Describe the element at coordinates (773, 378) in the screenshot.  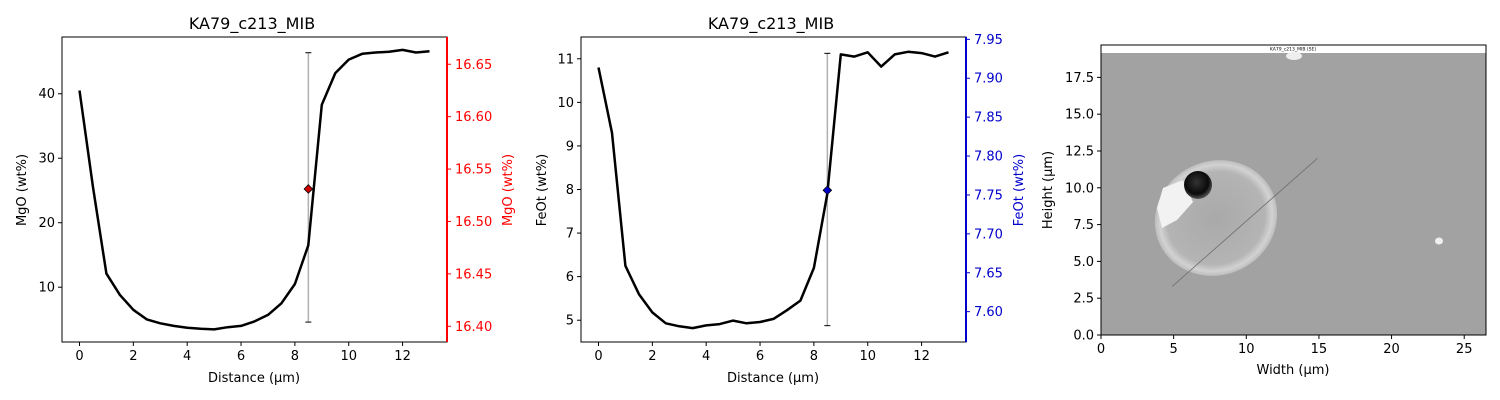
I see `feo-x-axis-label: Distance (µm)` at that location.